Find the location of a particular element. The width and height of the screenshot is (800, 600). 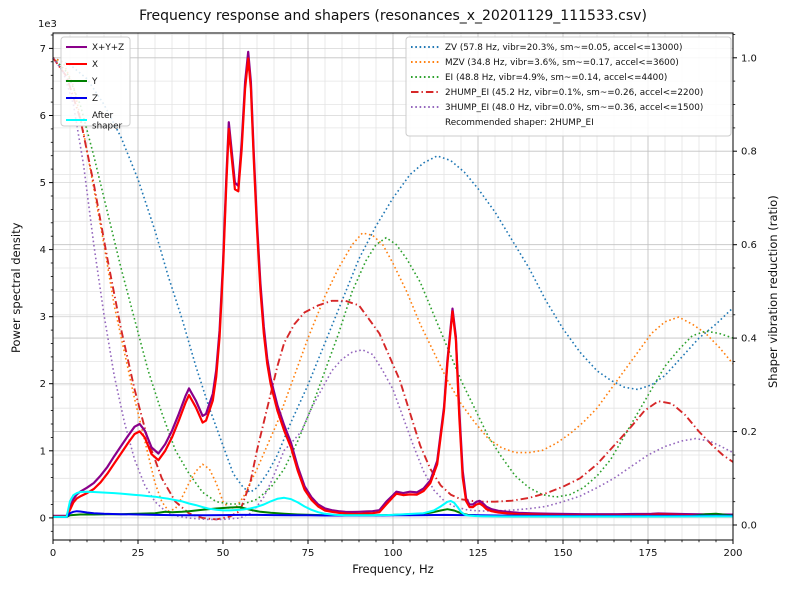

x-tick-label: 100 is located at coordinates (392, 553).